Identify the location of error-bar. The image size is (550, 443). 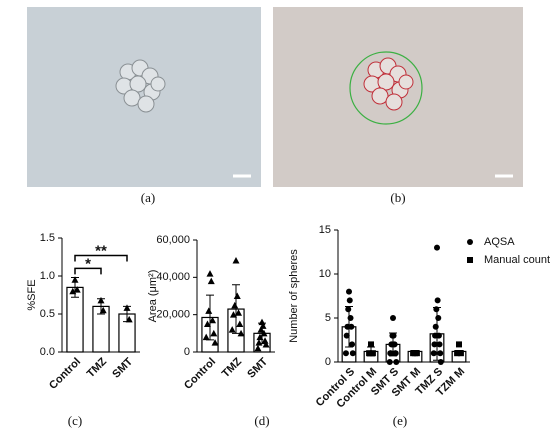
(236, 309).